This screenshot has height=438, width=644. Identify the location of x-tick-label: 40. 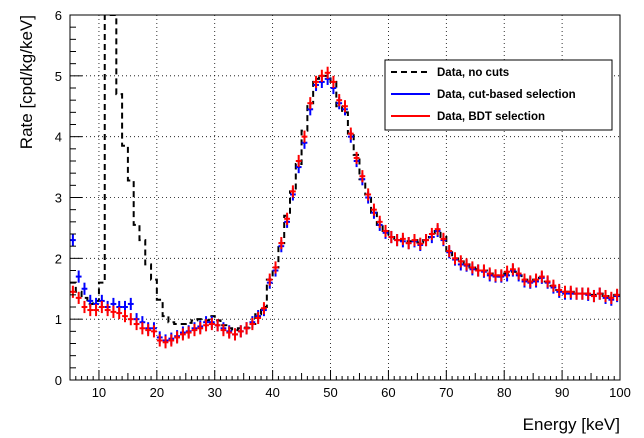
(272, 392).